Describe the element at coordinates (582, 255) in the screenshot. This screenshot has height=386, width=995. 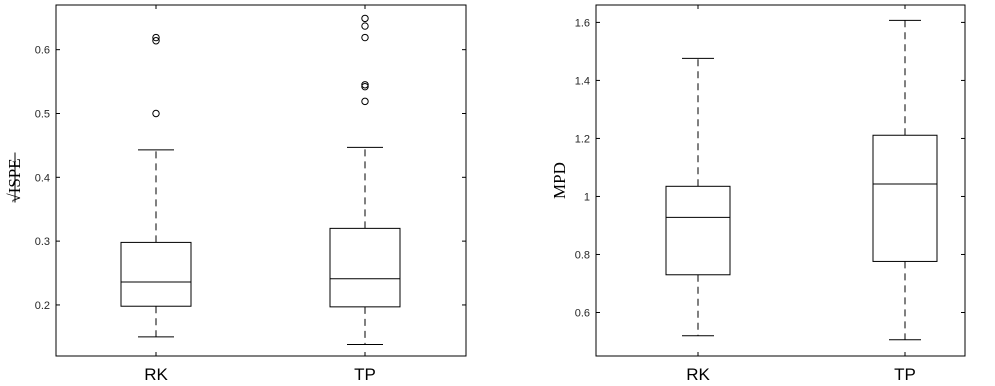
I see `y-tick-label: 0.8` at that location.